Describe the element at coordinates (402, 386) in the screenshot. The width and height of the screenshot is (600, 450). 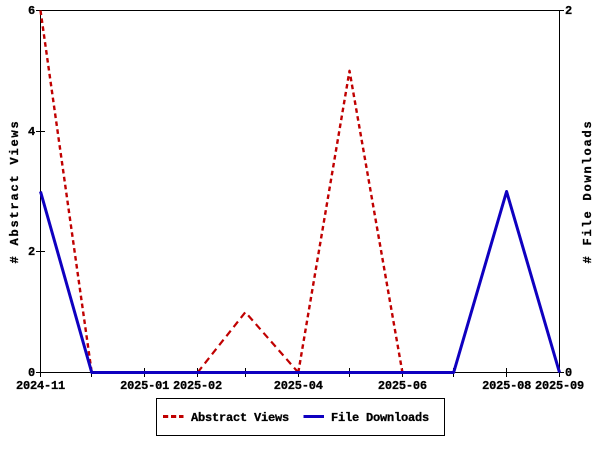
I see `svg-text: 2025-06` at that location.